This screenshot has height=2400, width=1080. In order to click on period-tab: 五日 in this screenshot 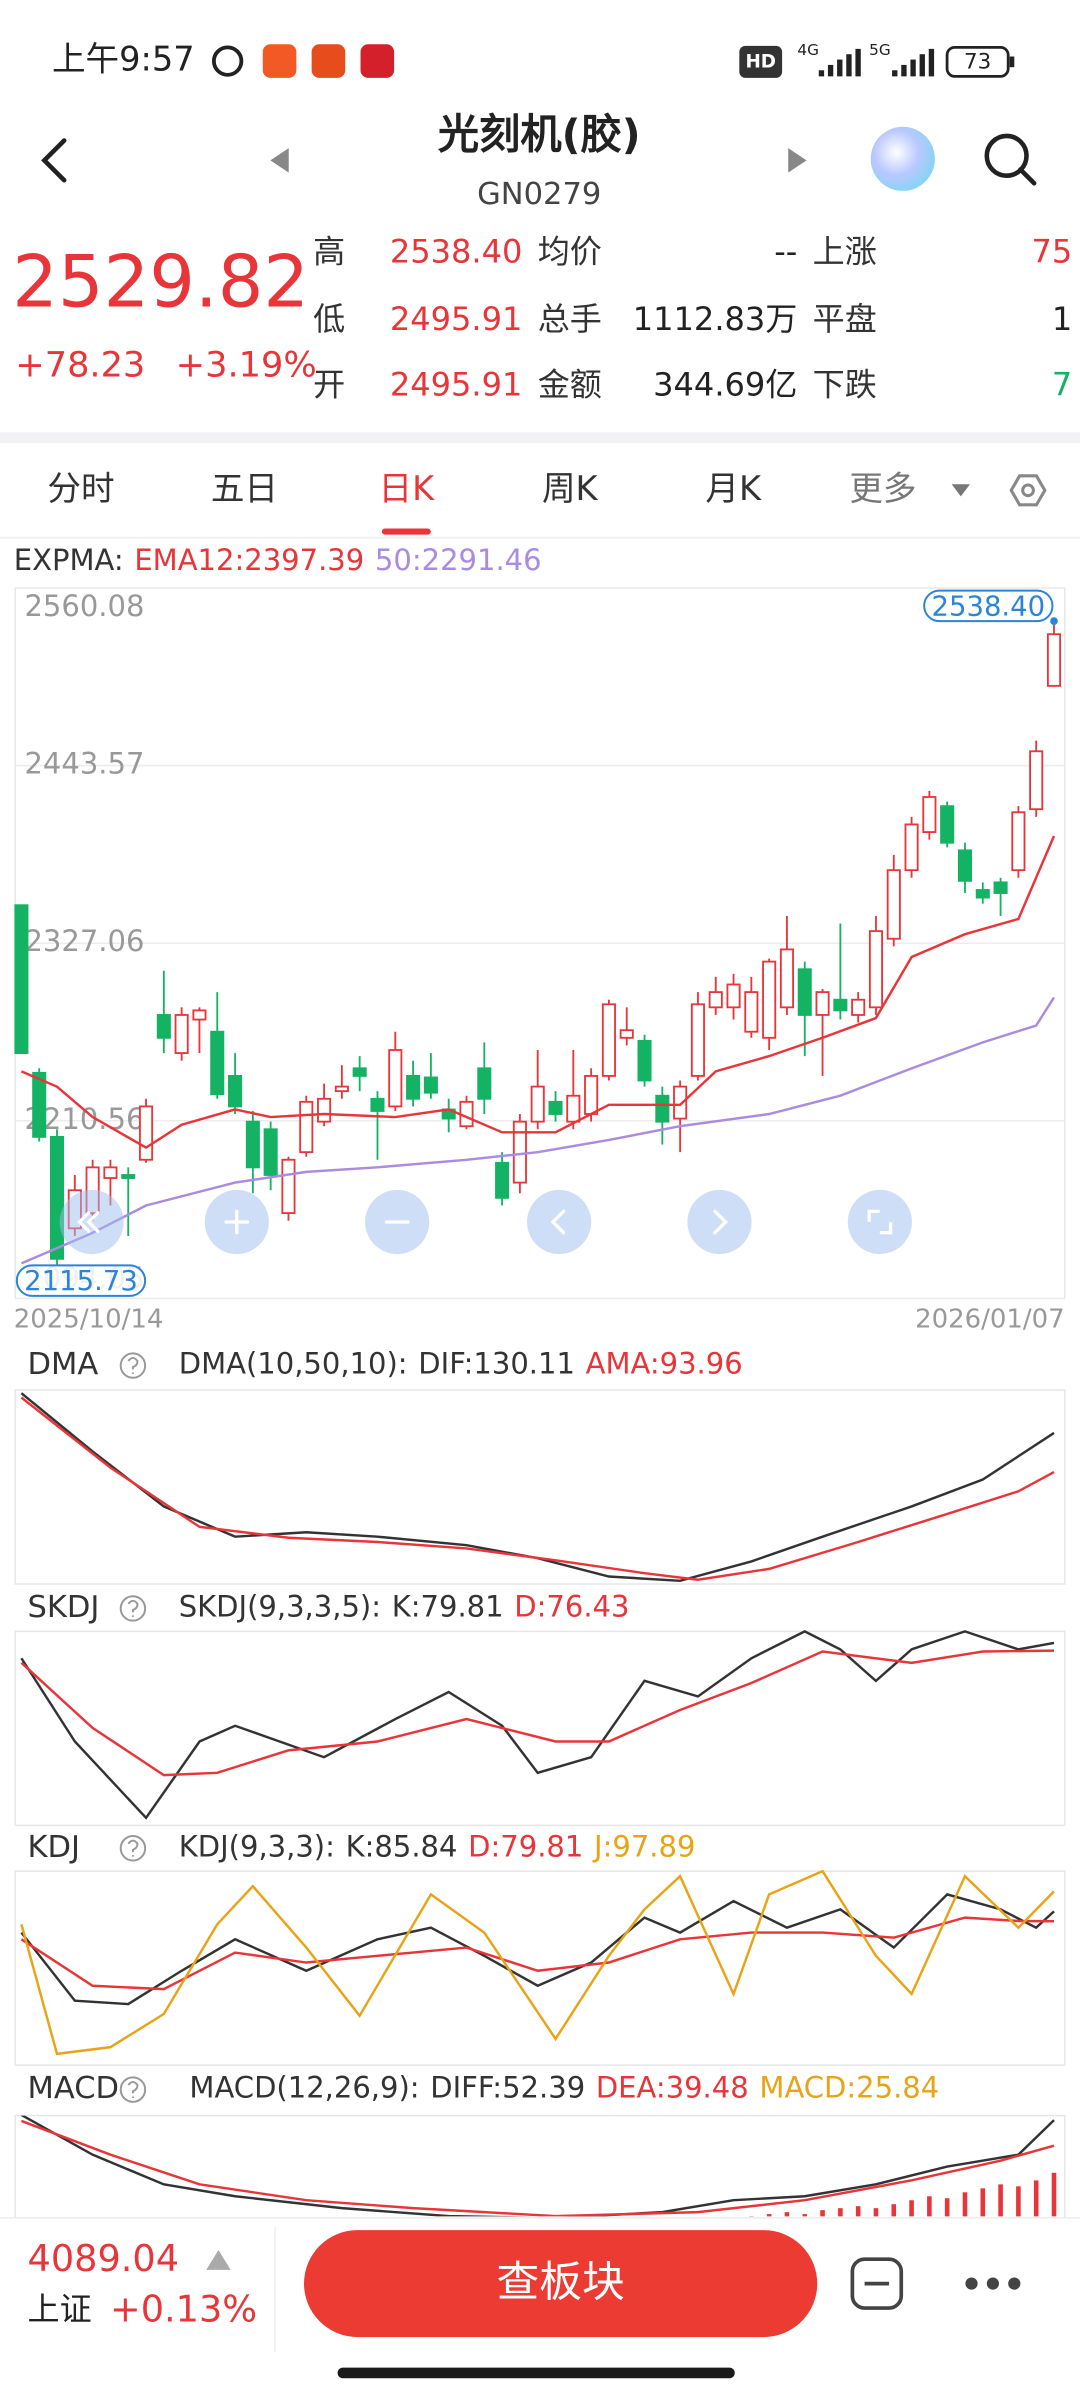, I will do `click(244, 488)`.